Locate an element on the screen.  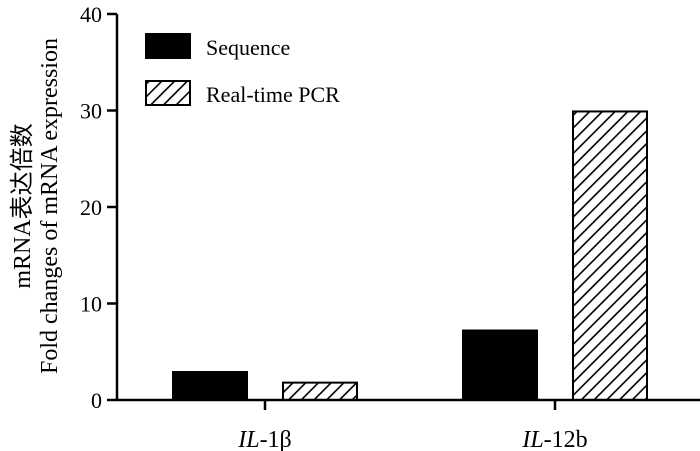
legend-swatch-realtime-pcr is located at coordinates (168, 93).